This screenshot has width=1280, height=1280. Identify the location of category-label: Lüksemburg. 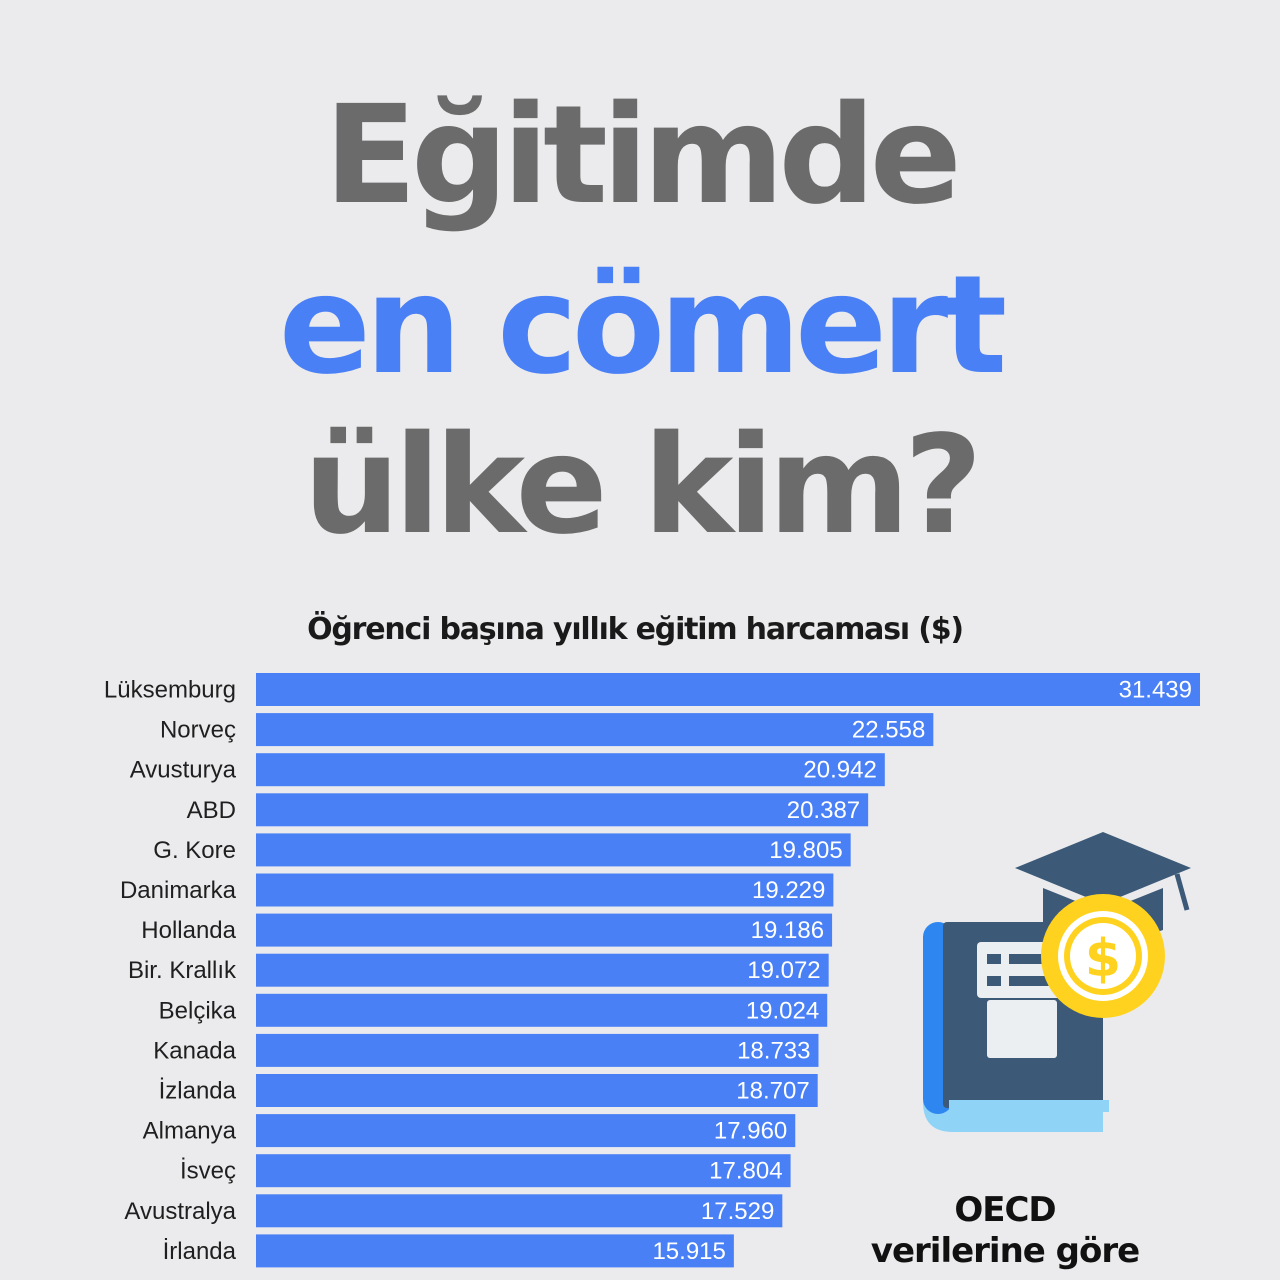
(170, 690).